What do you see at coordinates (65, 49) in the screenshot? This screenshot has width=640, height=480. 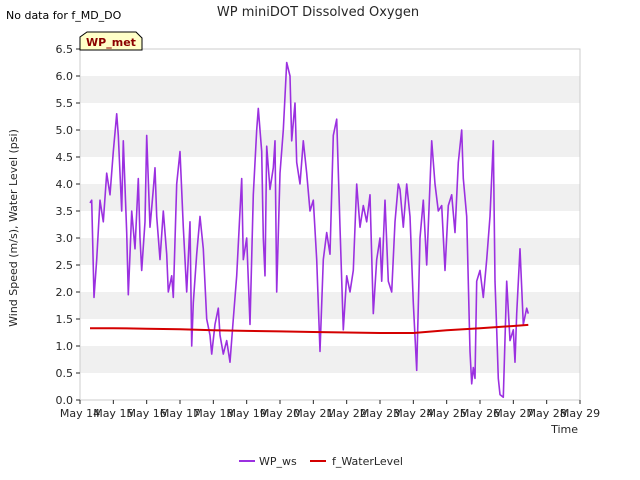 I see `y-tick-label: 6.5` at bounding box center [65, 49].